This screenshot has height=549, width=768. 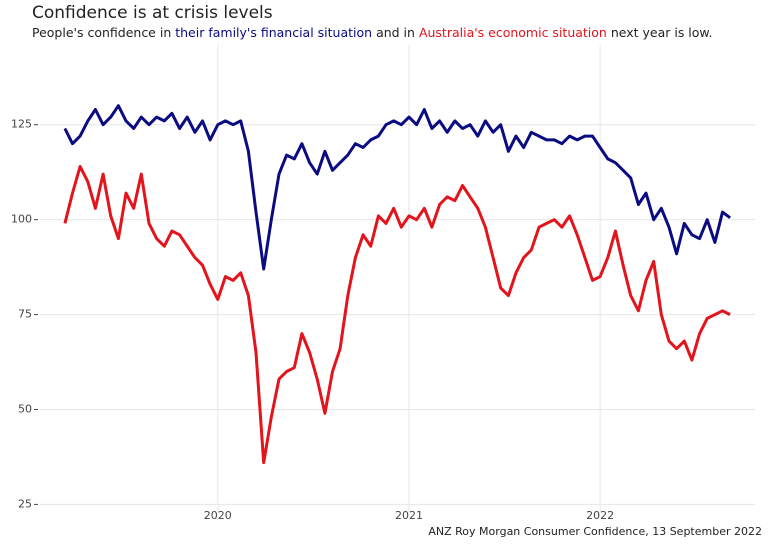 What do you see at coordinates (600, 515) in the screenshot?
I see `x-tick-label: 2022` at bounding box center [600, 515].